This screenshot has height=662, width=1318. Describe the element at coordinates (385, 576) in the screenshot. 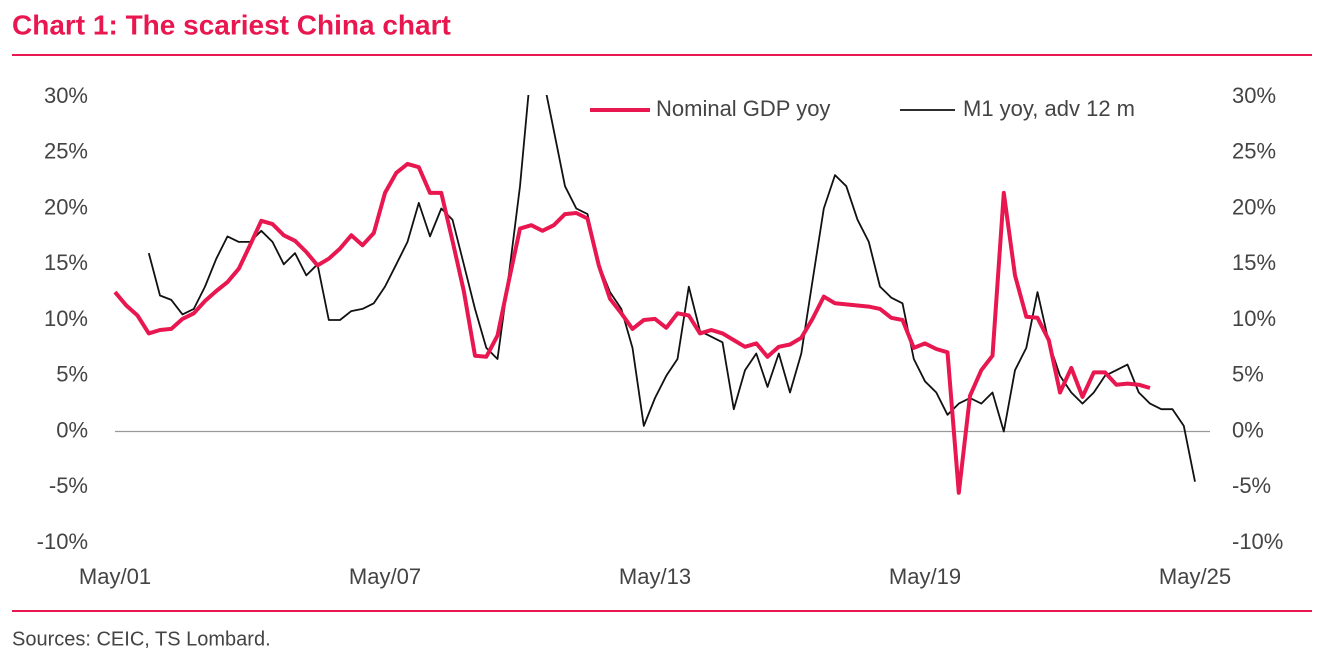

I see `x-tick-label: May/07` at that location.